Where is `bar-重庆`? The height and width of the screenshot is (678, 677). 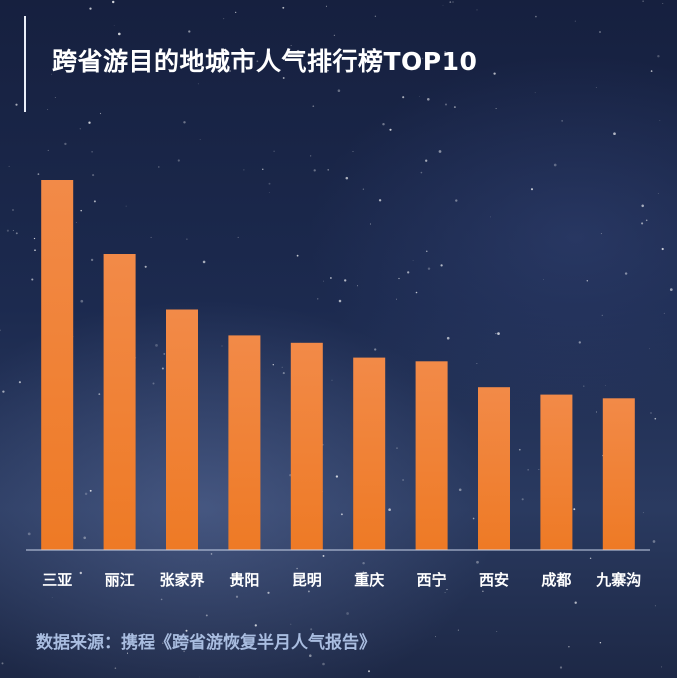 bar-重庆 is located at coordinates (369, 453).